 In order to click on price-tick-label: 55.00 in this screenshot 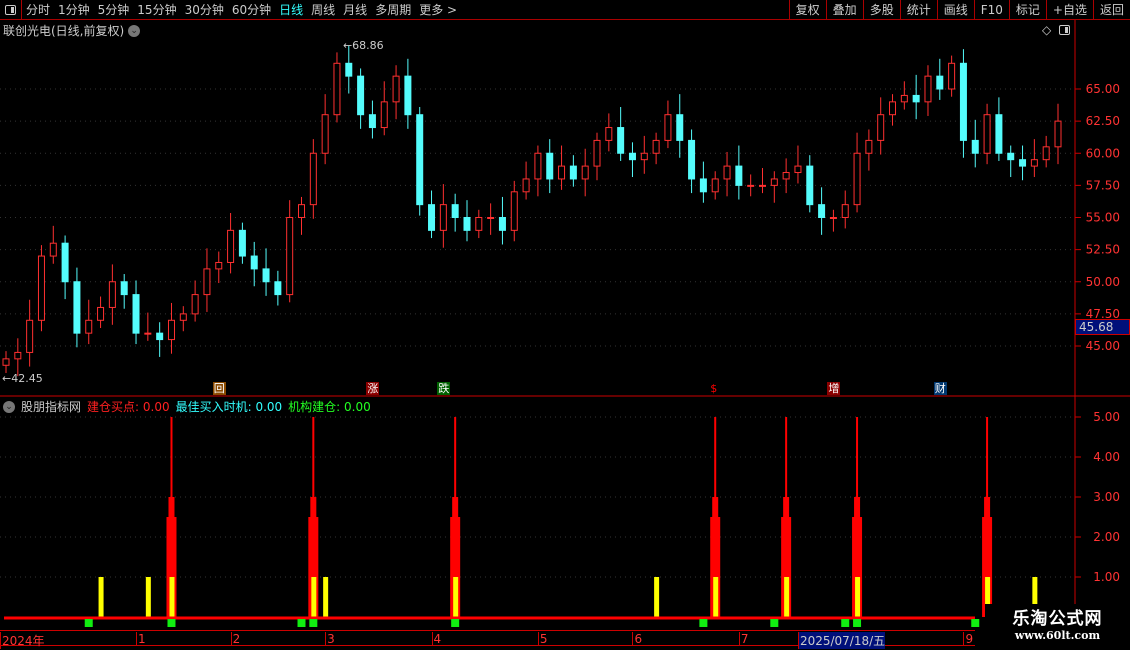, I will do `click(1103, 218)`.